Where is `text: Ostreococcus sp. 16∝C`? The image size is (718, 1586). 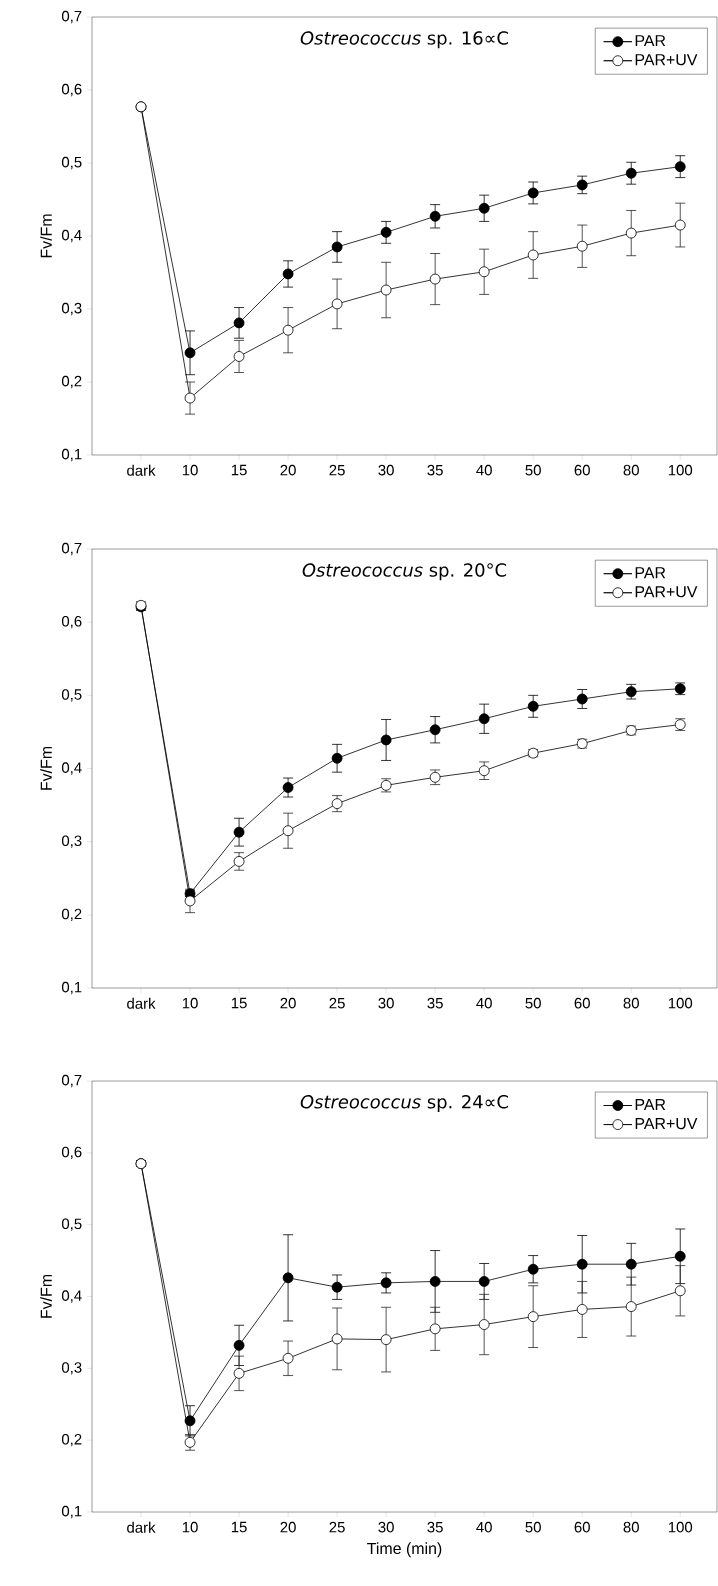
text: Ostreococcus sp. 16∝C is located at coordinates (404, 40).